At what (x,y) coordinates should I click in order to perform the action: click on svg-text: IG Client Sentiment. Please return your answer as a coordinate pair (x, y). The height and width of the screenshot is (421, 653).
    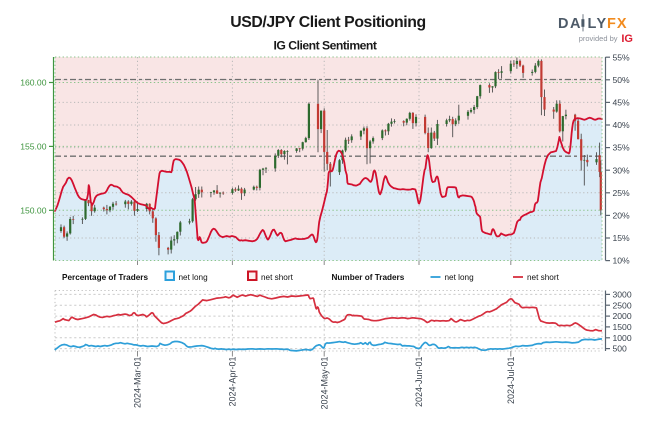
    Looking at the image, I should click on (325, 46).